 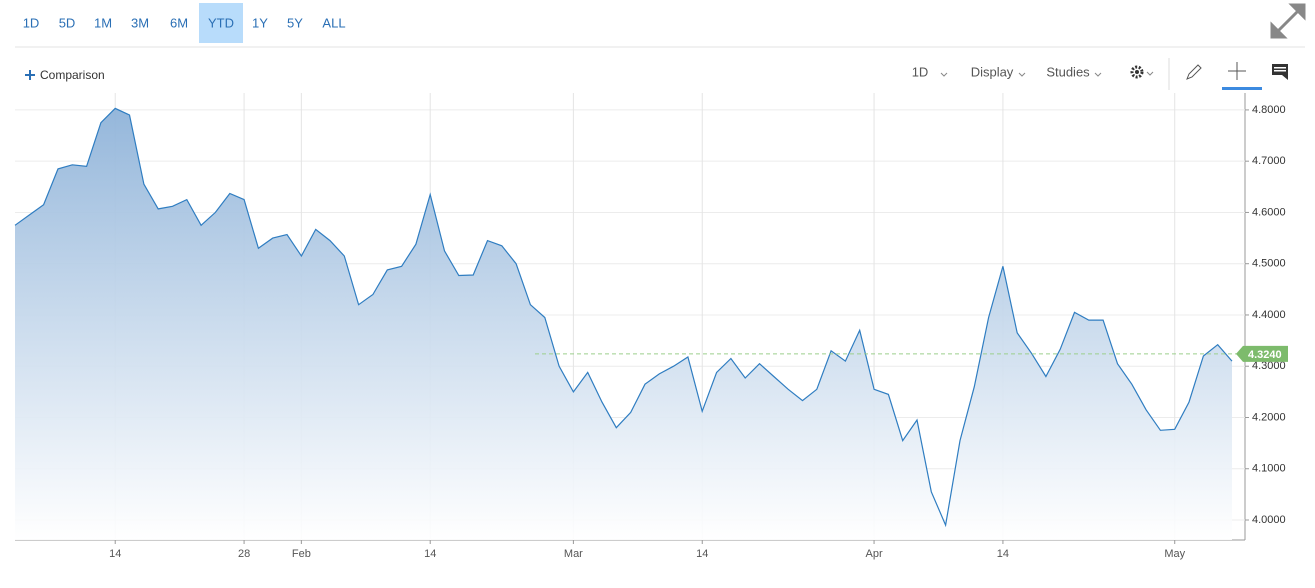 What do you see at coordinates (992, 71) in the screenshot?
I see `control-button: Display` at bounding box center [992, 71].